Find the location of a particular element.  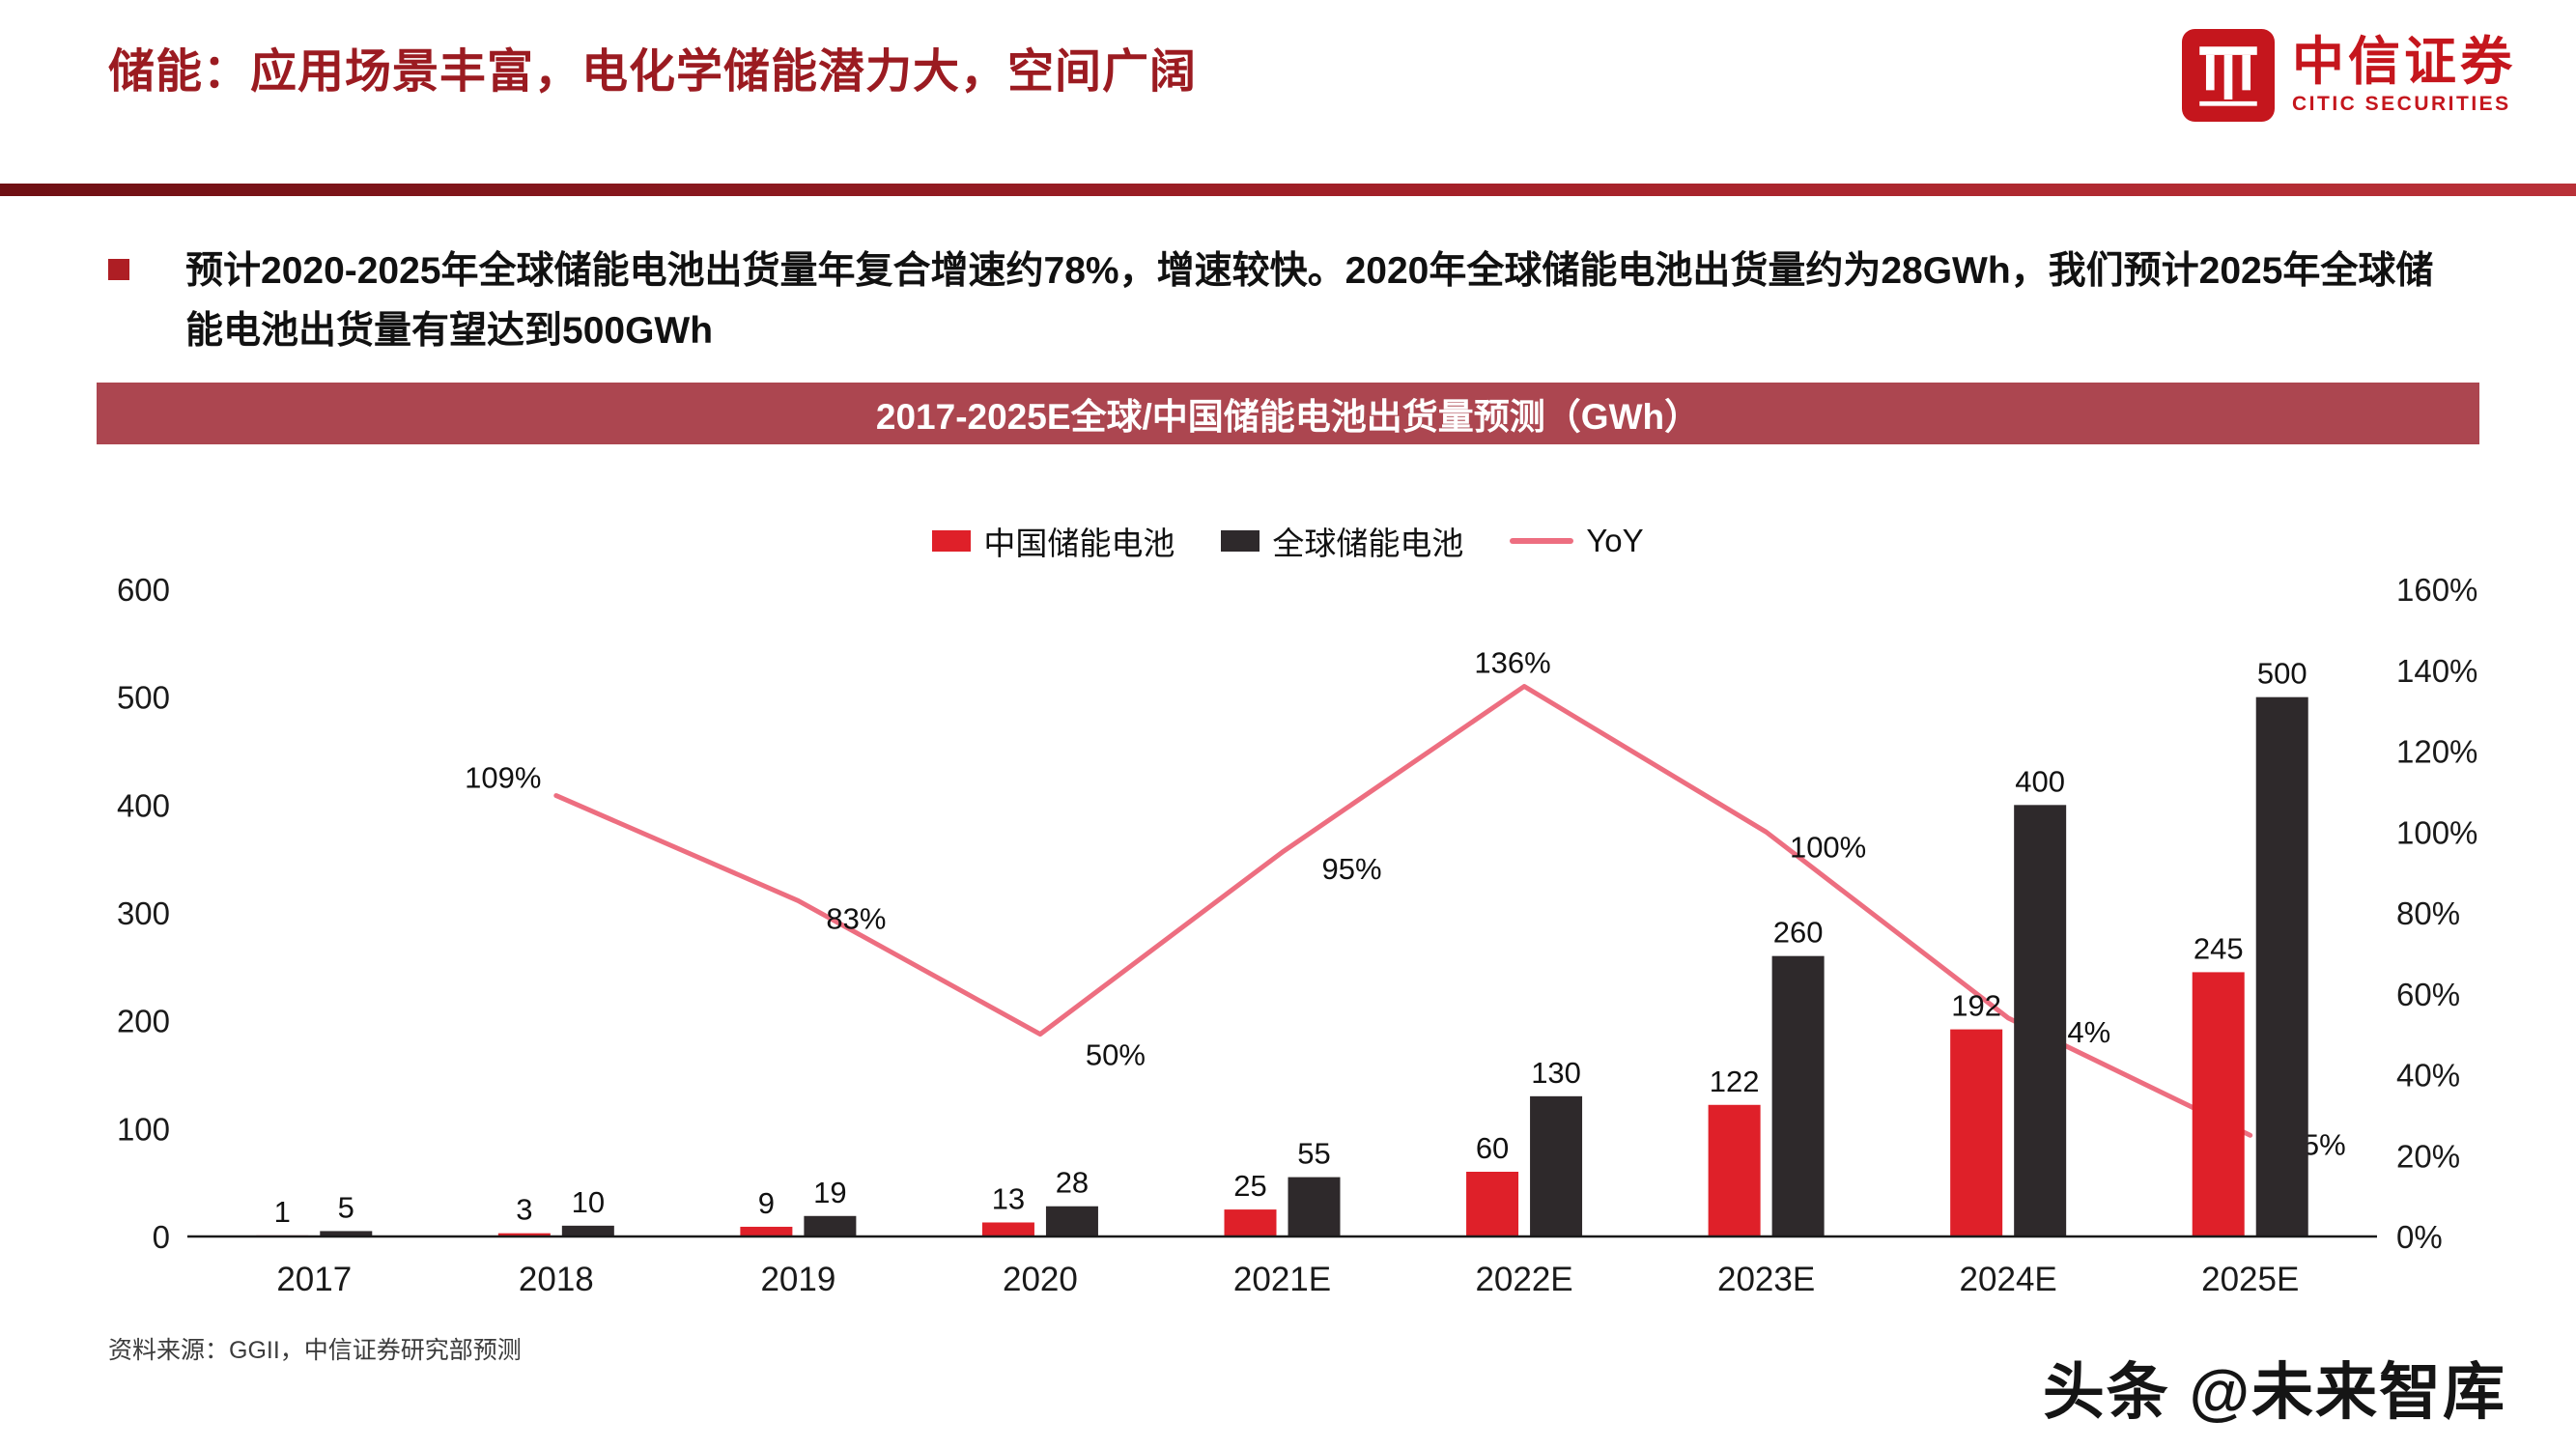

yoy-label: 109% is located at coordinates (503, 778).